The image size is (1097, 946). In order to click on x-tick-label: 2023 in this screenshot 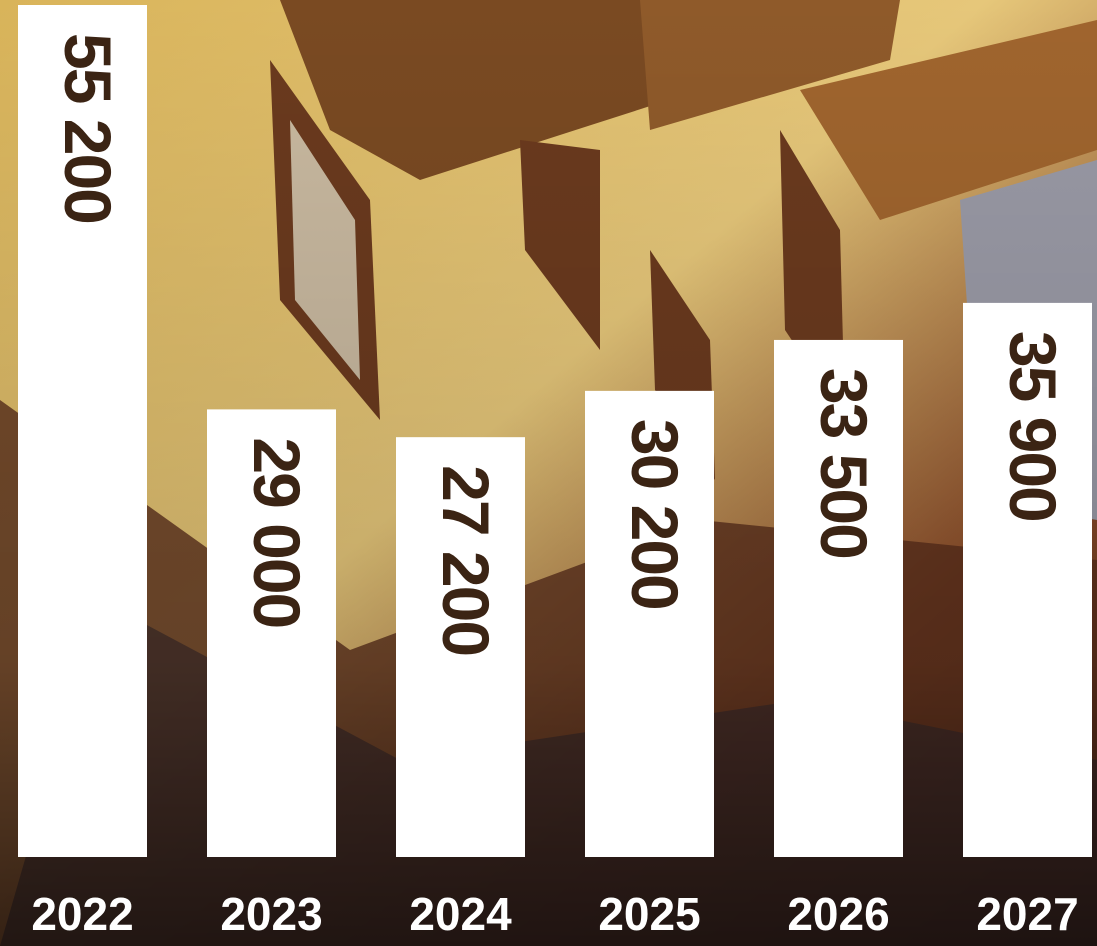, I will do `click(271, 914)`.